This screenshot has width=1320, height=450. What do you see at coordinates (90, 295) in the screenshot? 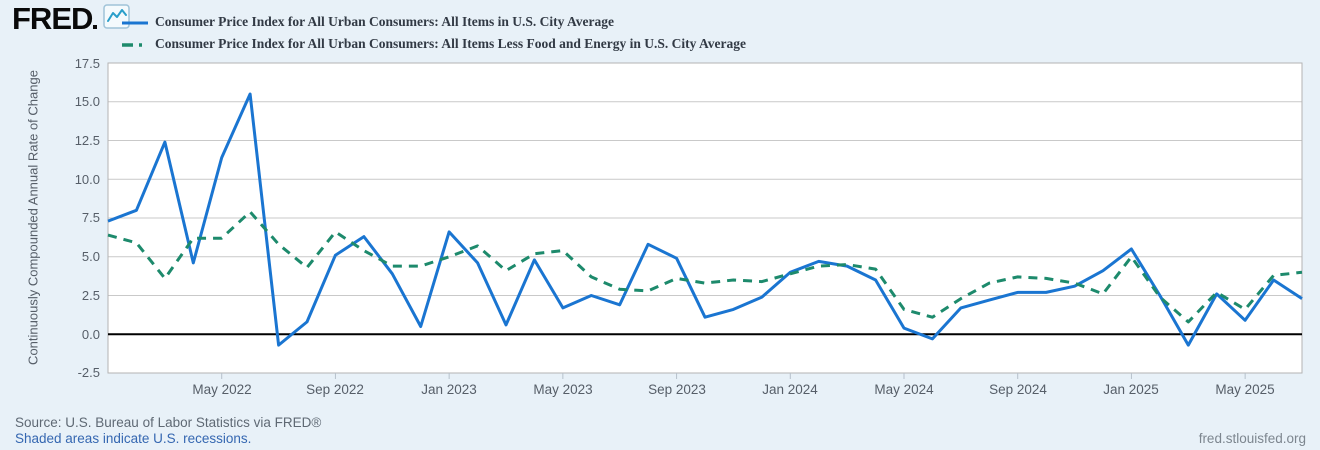
I see `y-axis-tick-label: 2.5` at bounding box center [90, 295].